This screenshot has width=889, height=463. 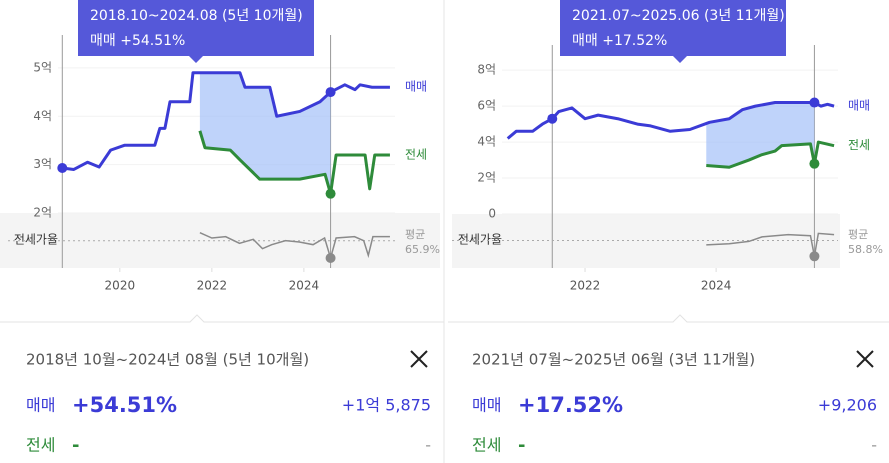 What do you see at coordinates (678, 16) in the screenshot?
I see `tooltip-period: 2021.07~2025.06 (3년 11개월)` at bounding box center [678, 16].